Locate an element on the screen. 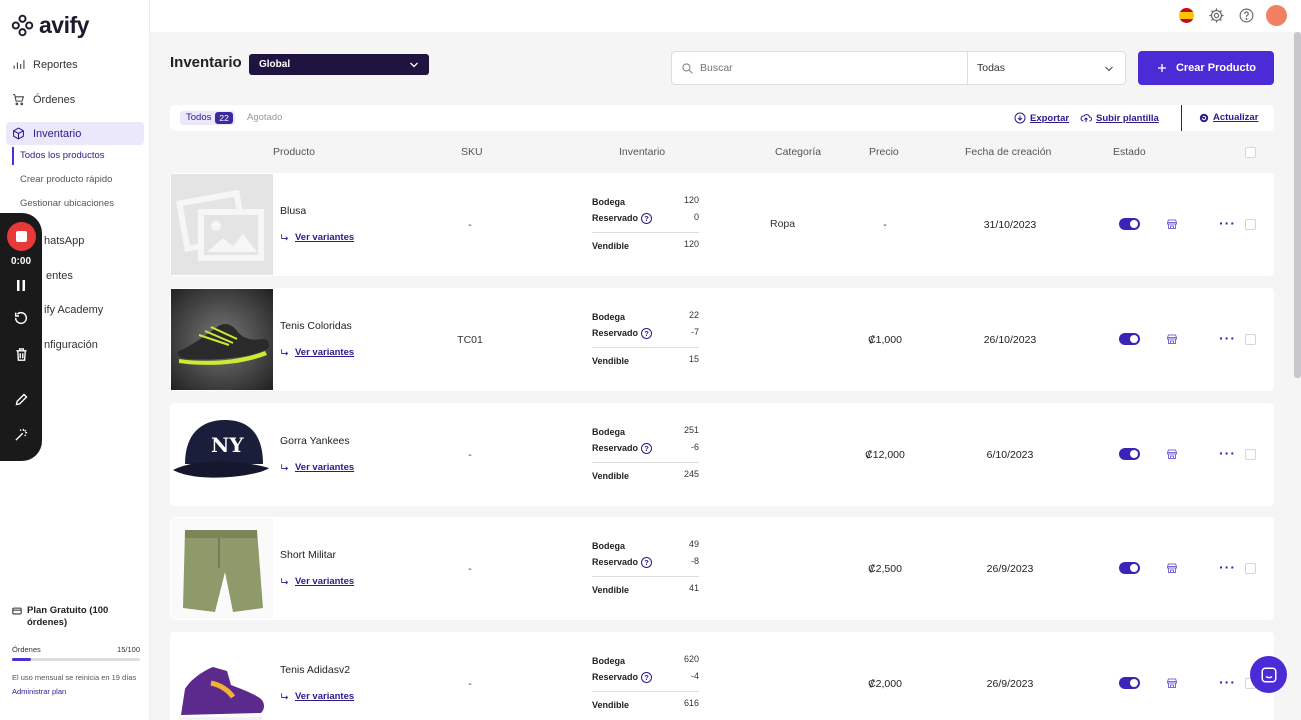 The height and width of the screenshot is (720, 1301). gear-icon is located at coordinates (1216, 15).